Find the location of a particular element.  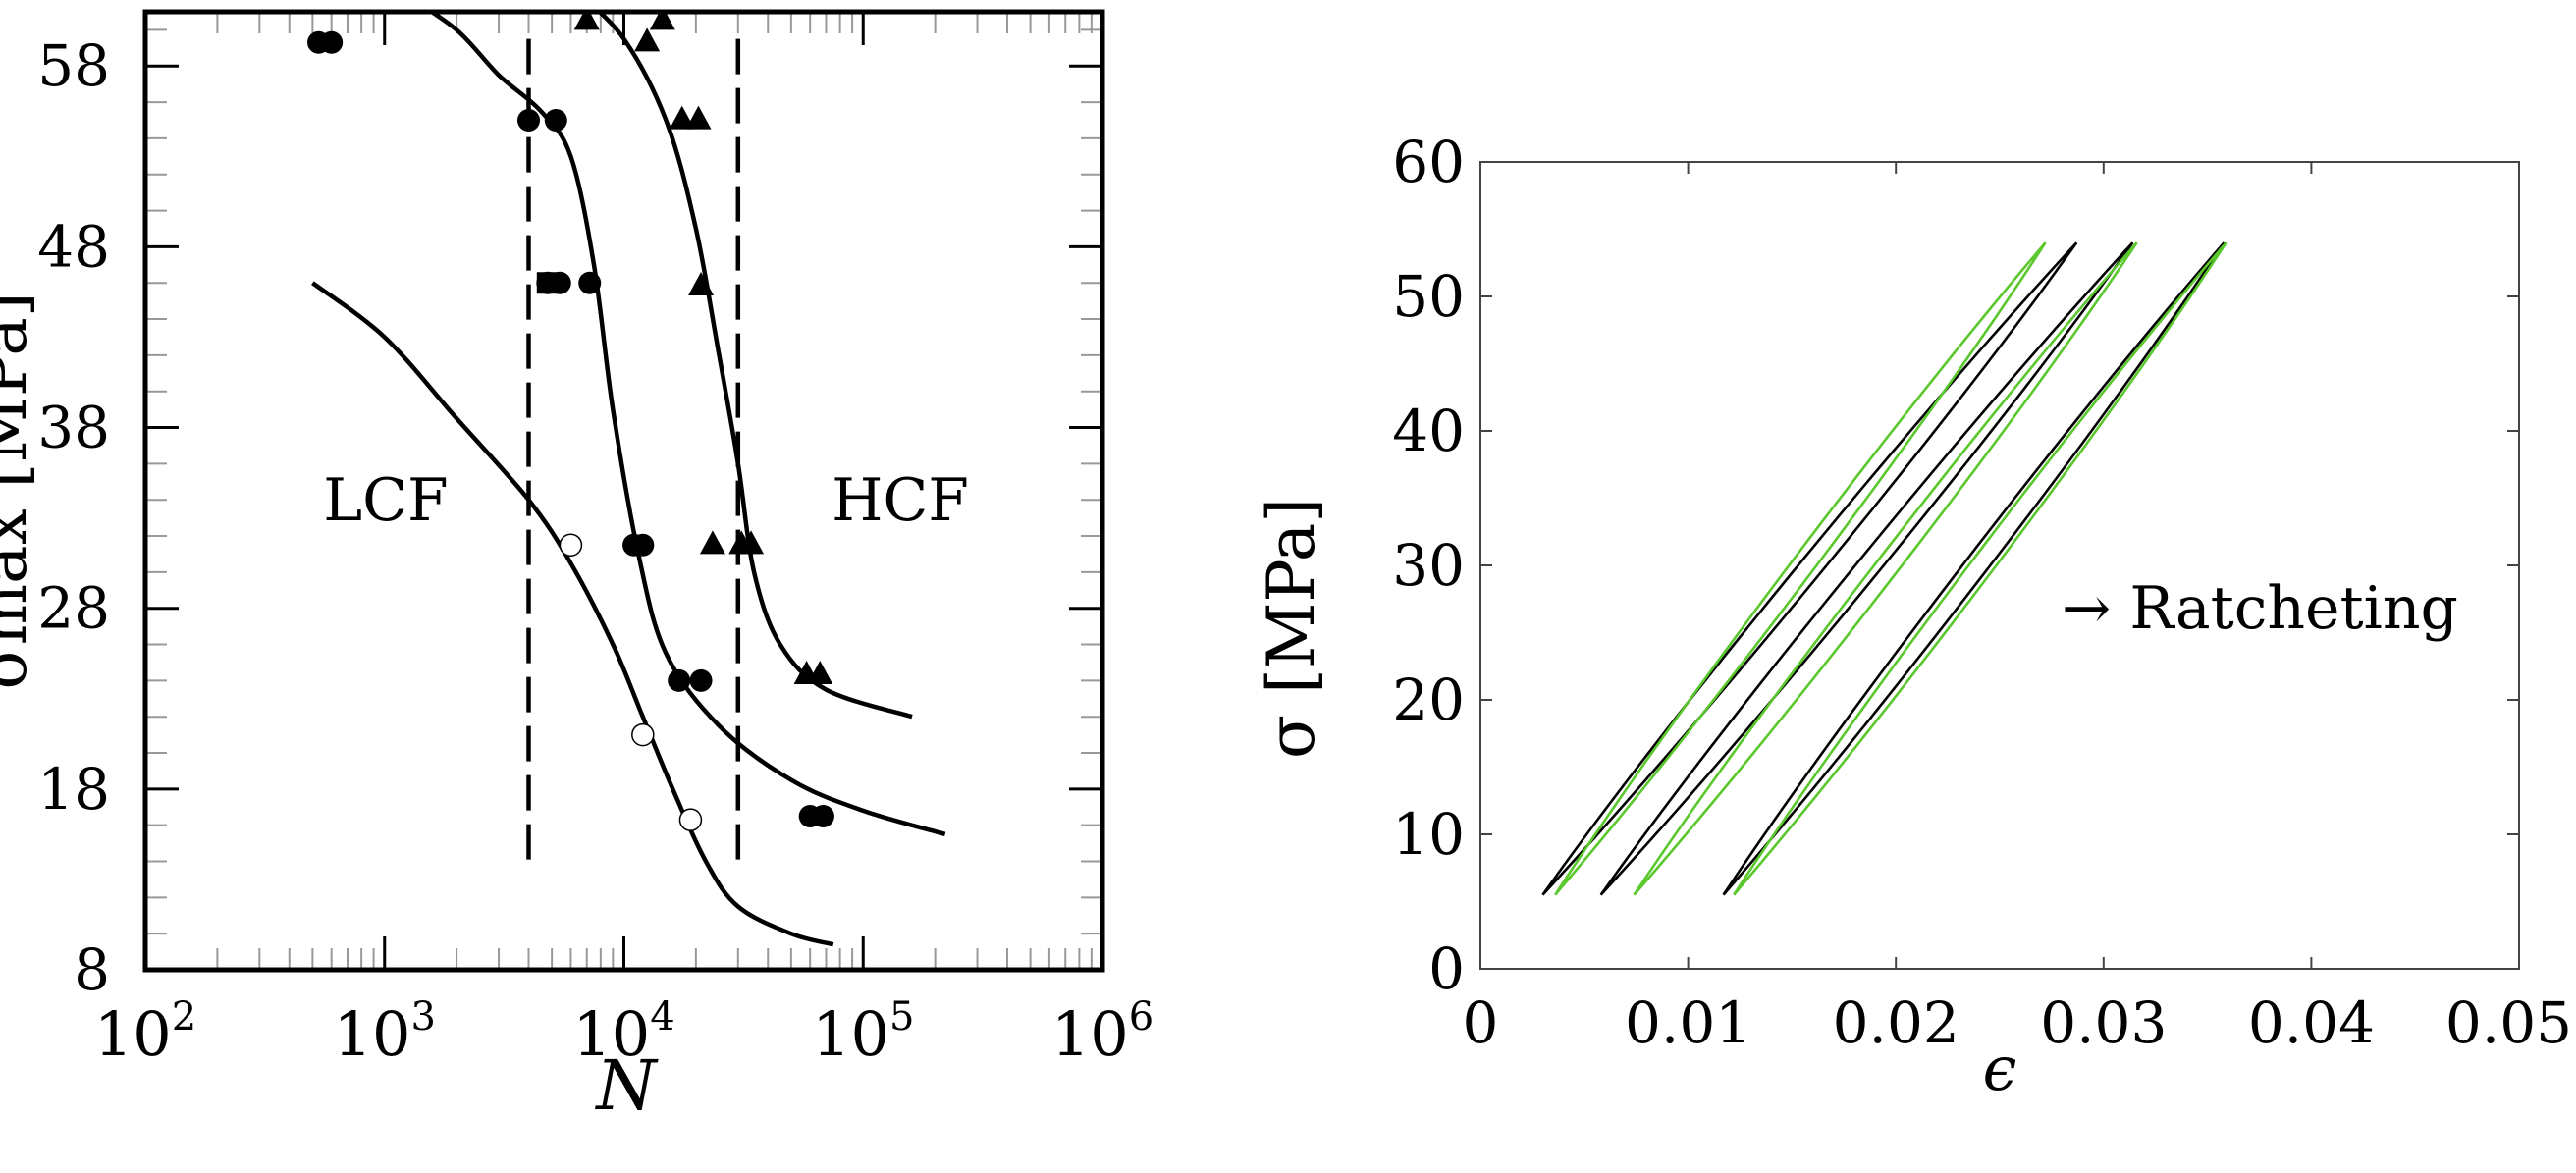

right-y-axis-label: σ [MPa] is located at coordinates (1291, 628).